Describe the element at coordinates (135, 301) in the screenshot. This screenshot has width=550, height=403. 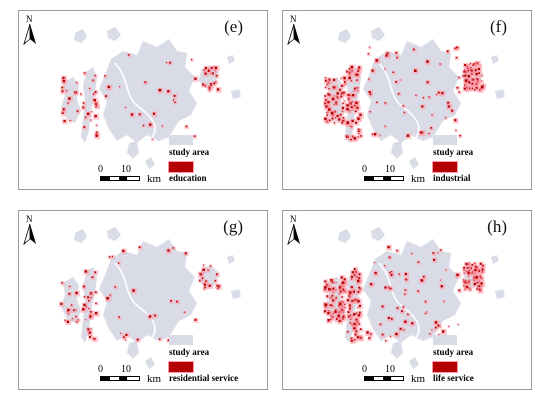
I see `river-line` at that location.